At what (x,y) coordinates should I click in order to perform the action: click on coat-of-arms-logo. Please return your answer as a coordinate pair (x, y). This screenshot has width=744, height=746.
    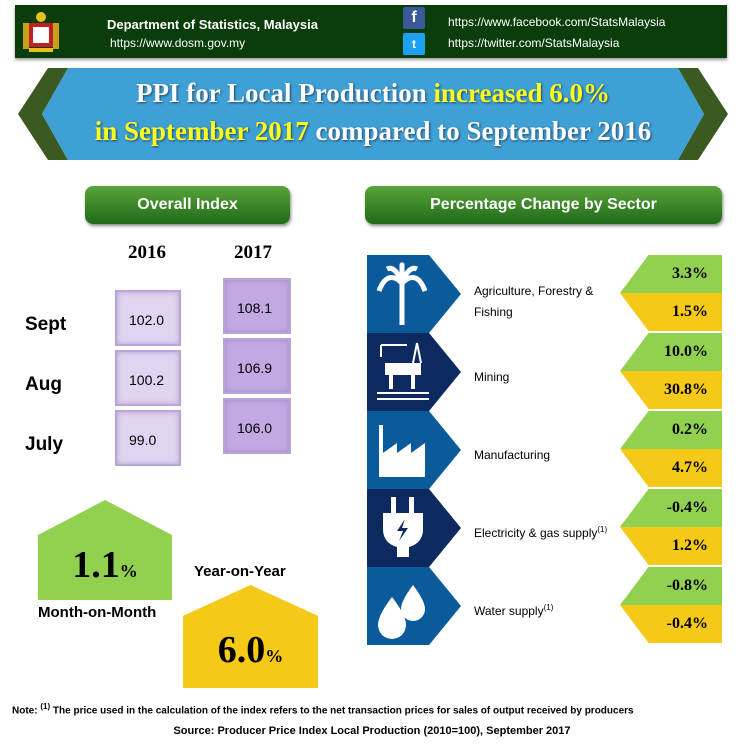
    Looking at the image, I should click on (41, 32).